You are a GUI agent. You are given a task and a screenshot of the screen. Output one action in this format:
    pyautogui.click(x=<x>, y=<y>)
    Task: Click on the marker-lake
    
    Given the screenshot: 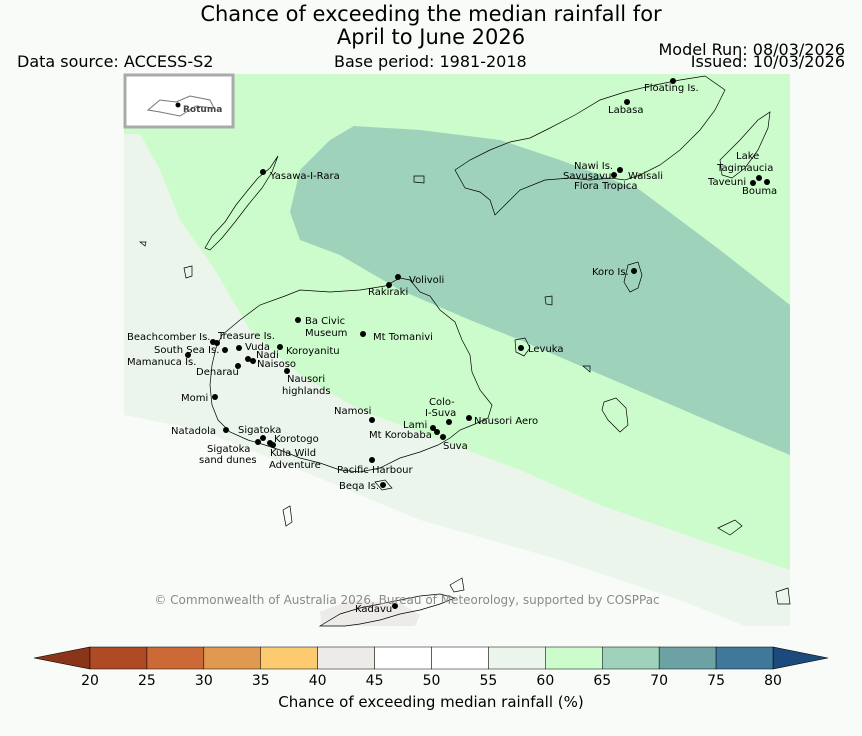 What is the action you would take?
    pyautogui.click(x=759, y=178)
    